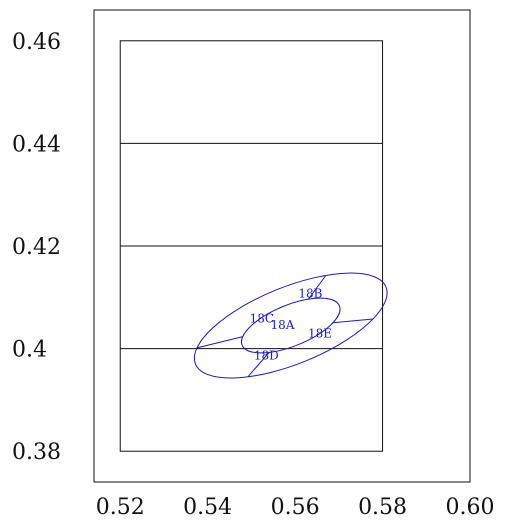 The height and width of the screenshot is (525, 507). What do you see at coordinates (282, 325) in the screenshot?
I see `region-label-18a: 18A` at bounding box center [282, 325].